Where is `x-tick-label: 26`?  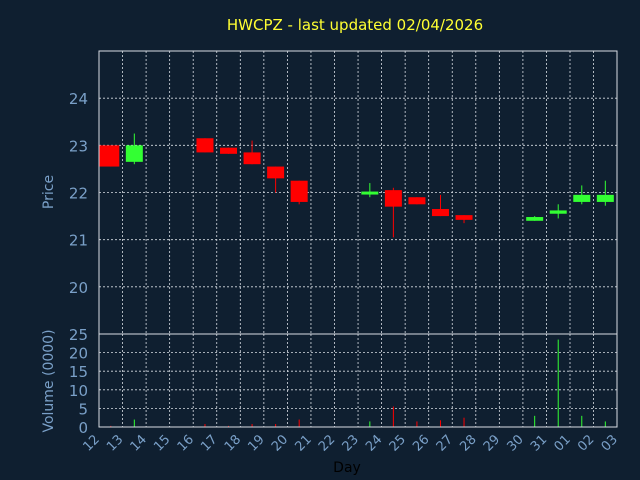 x-tick-label: 26 is located at coordinates (421, 443).